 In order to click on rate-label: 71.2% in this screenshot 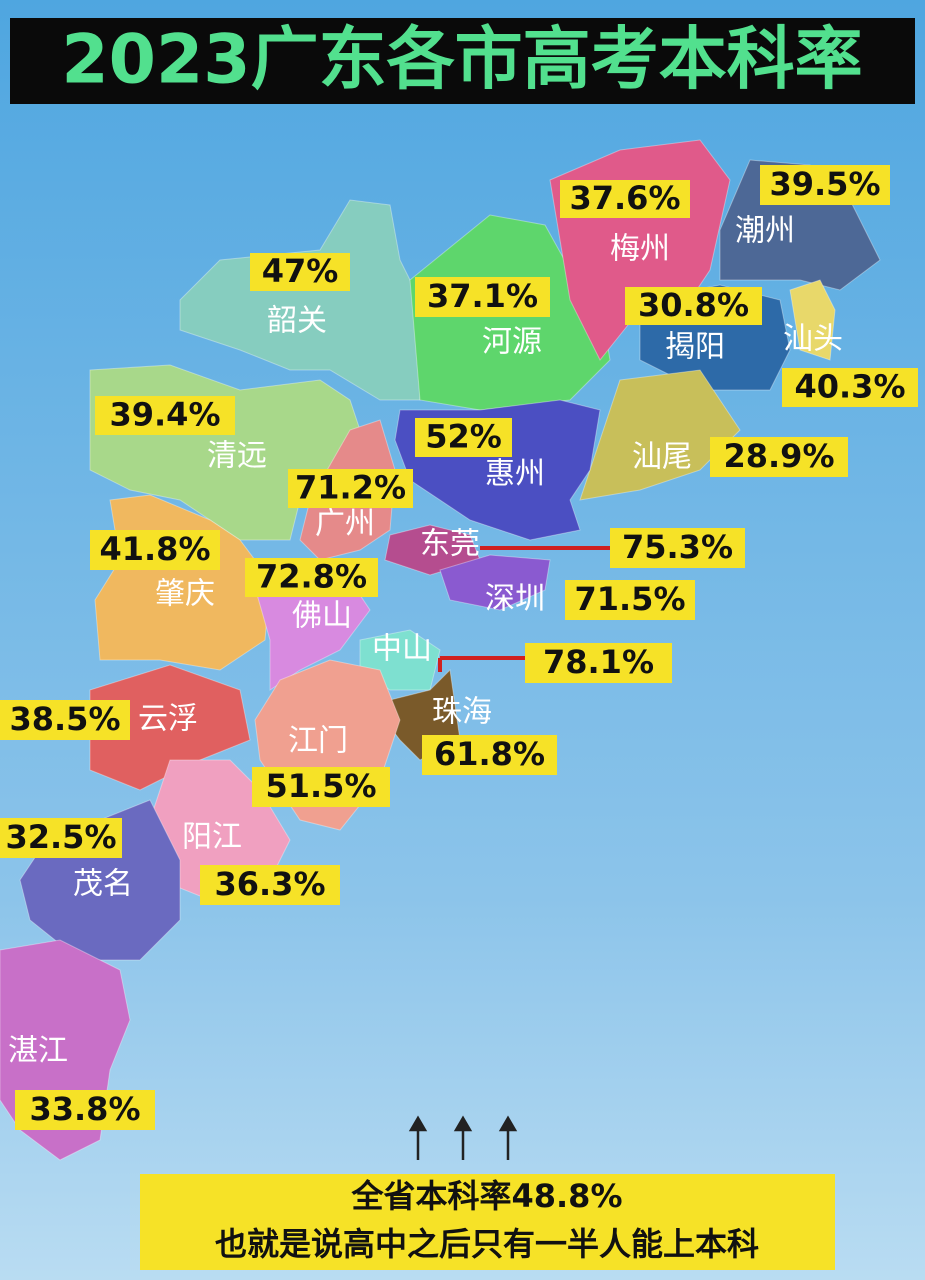, I will do `click(350, 488)`.